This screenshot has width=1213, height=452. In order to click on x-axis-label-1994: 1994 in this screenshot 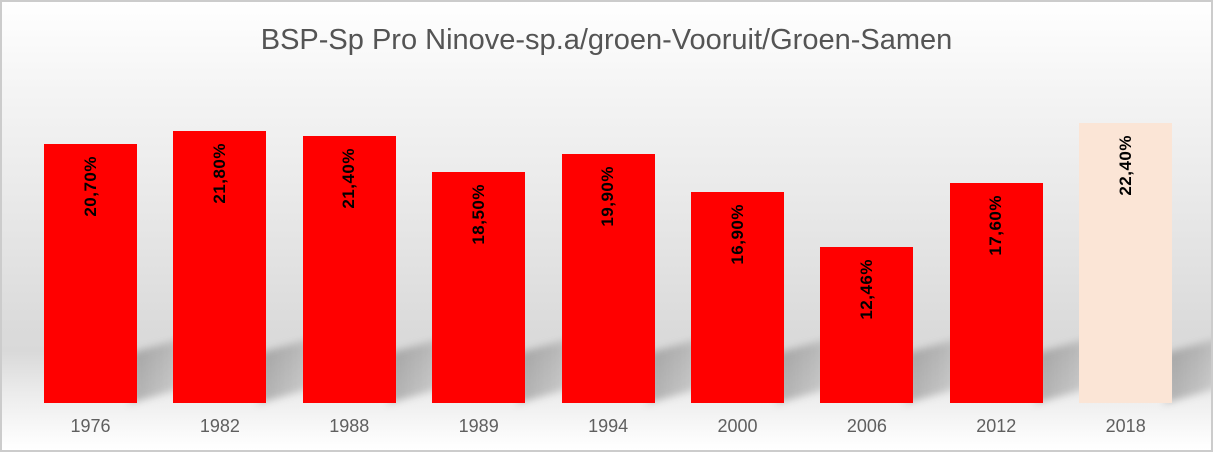, I will do `click(608, 426)`.